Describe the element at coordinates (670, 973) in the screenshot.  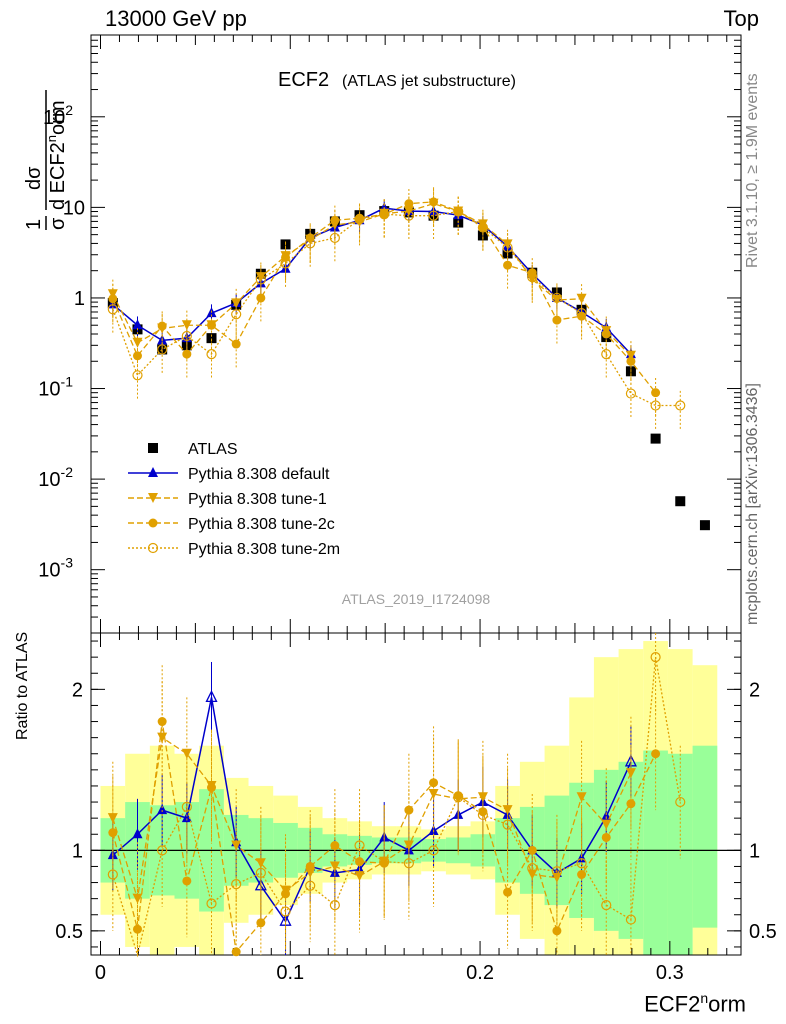
I see `ratio-x-tick-label: 0.3` at that location.